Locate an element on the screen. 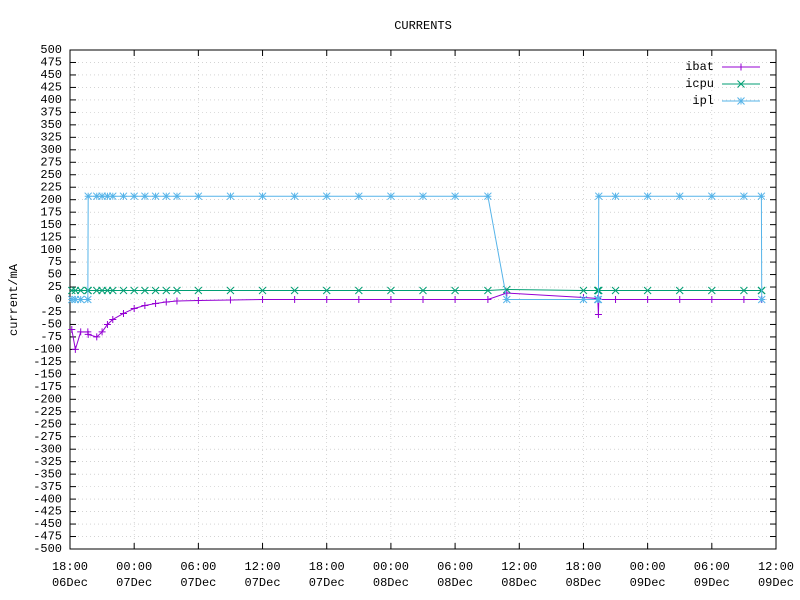 The height and width of the screenshot is (600, 800). y-tick-label: -400 is located at coordinates (47, 499).